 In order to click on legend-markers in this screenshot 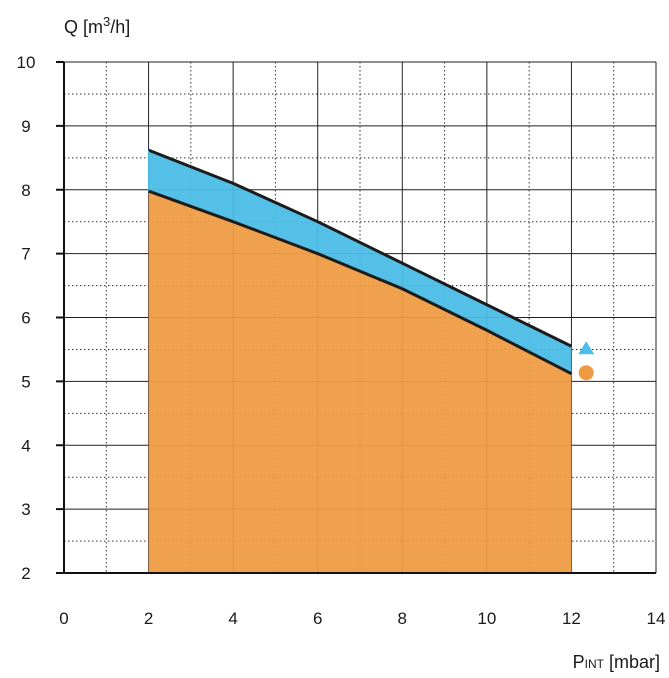, I will do `click(586, 361)`.